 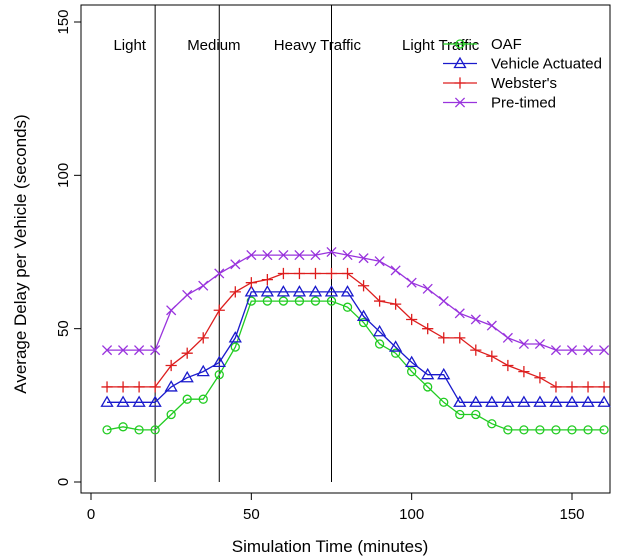 What do you see at coordinates (411, 514) in the screenshot?
I see `x-tick-label: 100` at bounding box center [411, 514].